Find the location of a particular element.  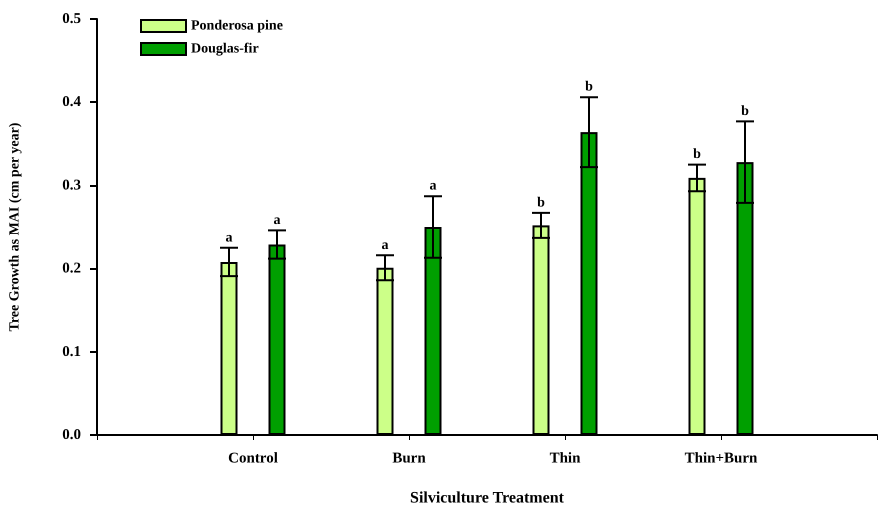

x-tick-label: Burn is located at coordinates (409, 458).